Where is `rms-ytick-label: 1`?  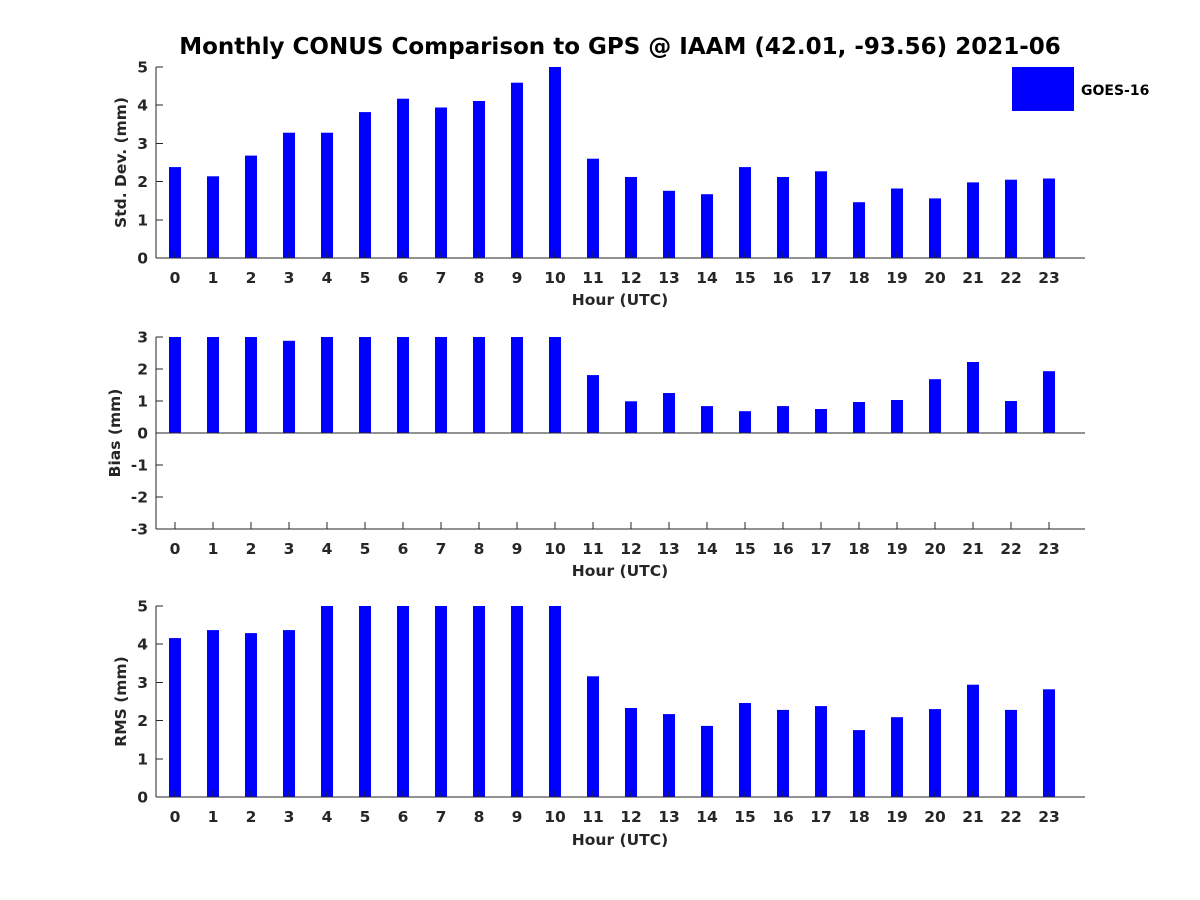 rms-ytick-label: 1 is located at coordinates (142, 759).